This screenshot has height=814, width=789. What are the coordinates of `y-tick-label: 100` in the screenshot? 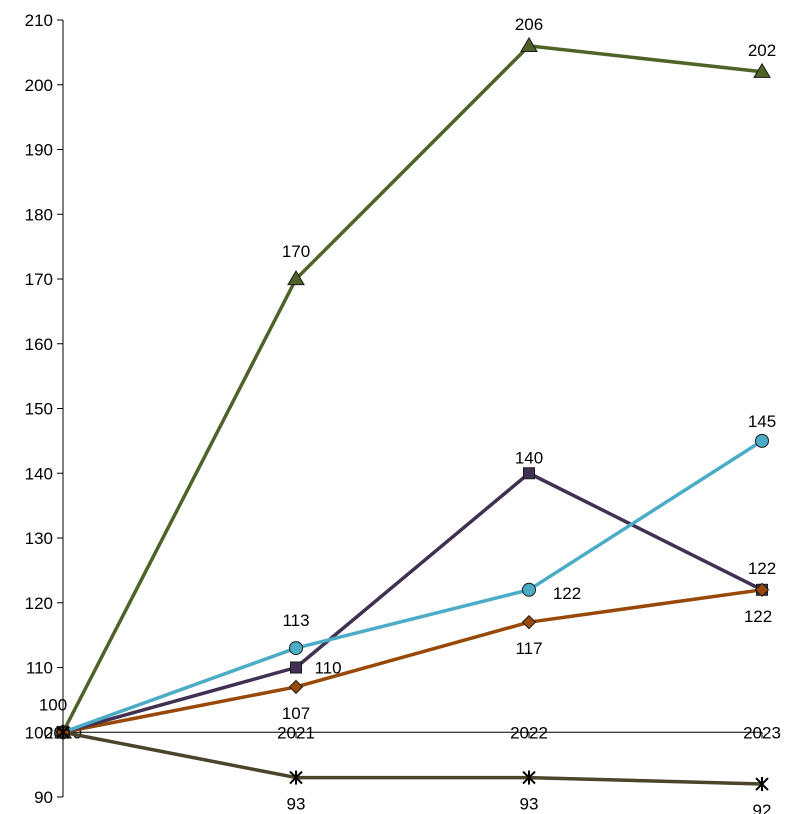 It's located at (39, 732).